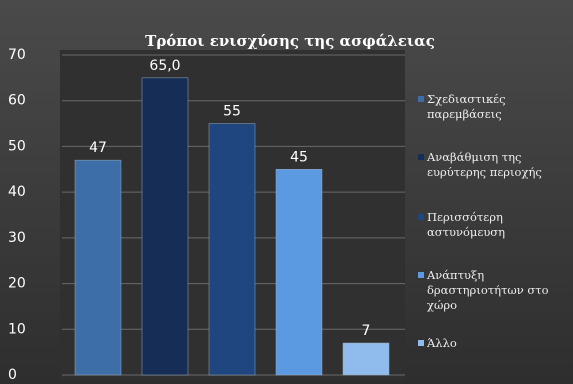 This screenshot has height=384, width=573. I want to click on y-tick-label: 60, so click(17, 101).